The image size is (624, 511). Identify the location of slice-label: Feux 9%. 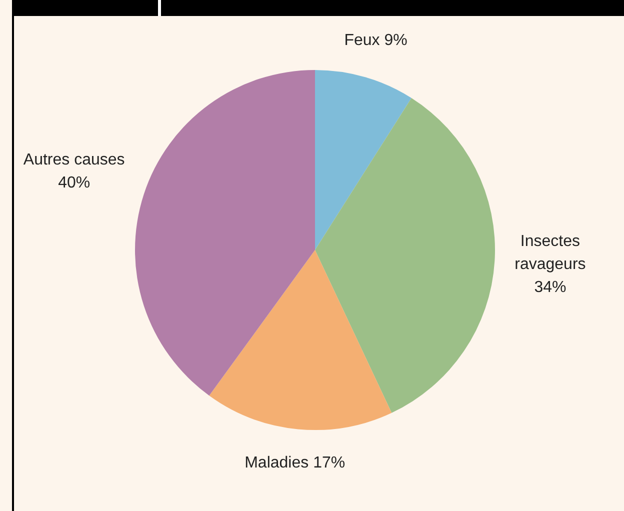
(376, 41).